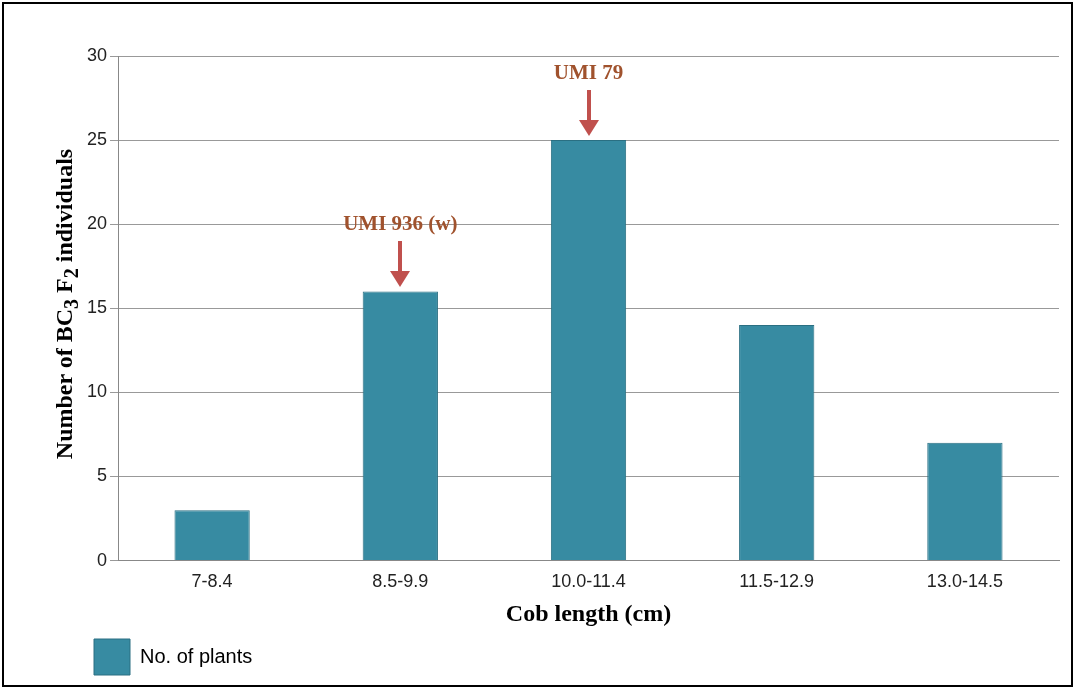  Describe the element at coordinates (97, 139) in the screenshot. I see `y-tick-label: 25` at that location.